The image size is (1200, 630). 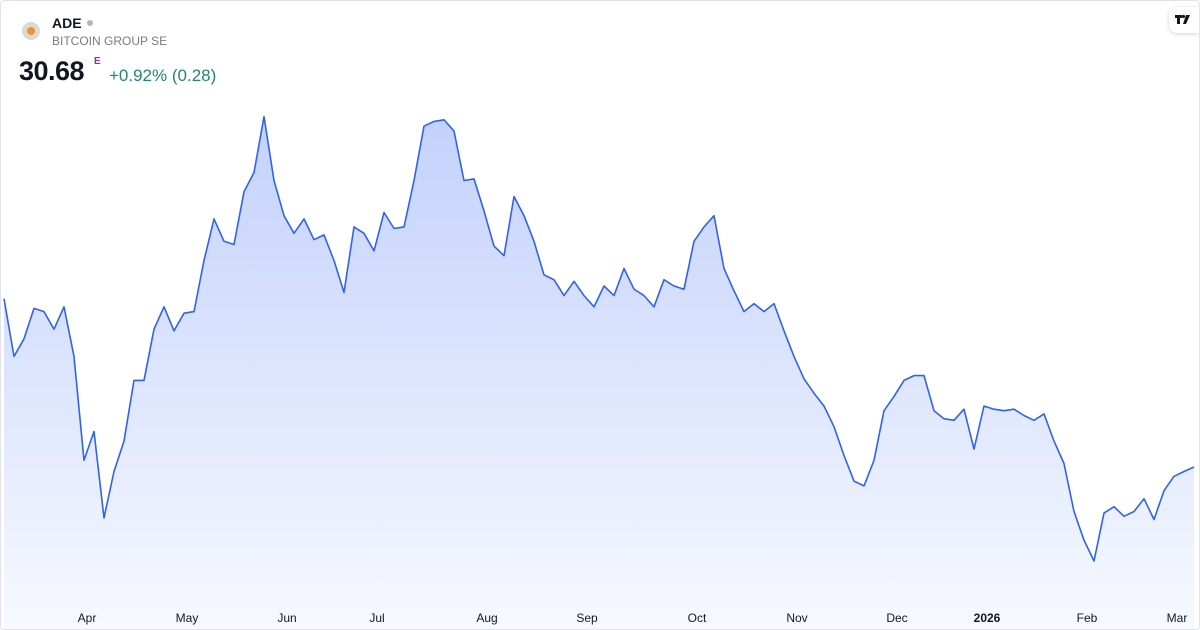 I want to click on x-tick-label: Feb, so click(x=1087, y=618).